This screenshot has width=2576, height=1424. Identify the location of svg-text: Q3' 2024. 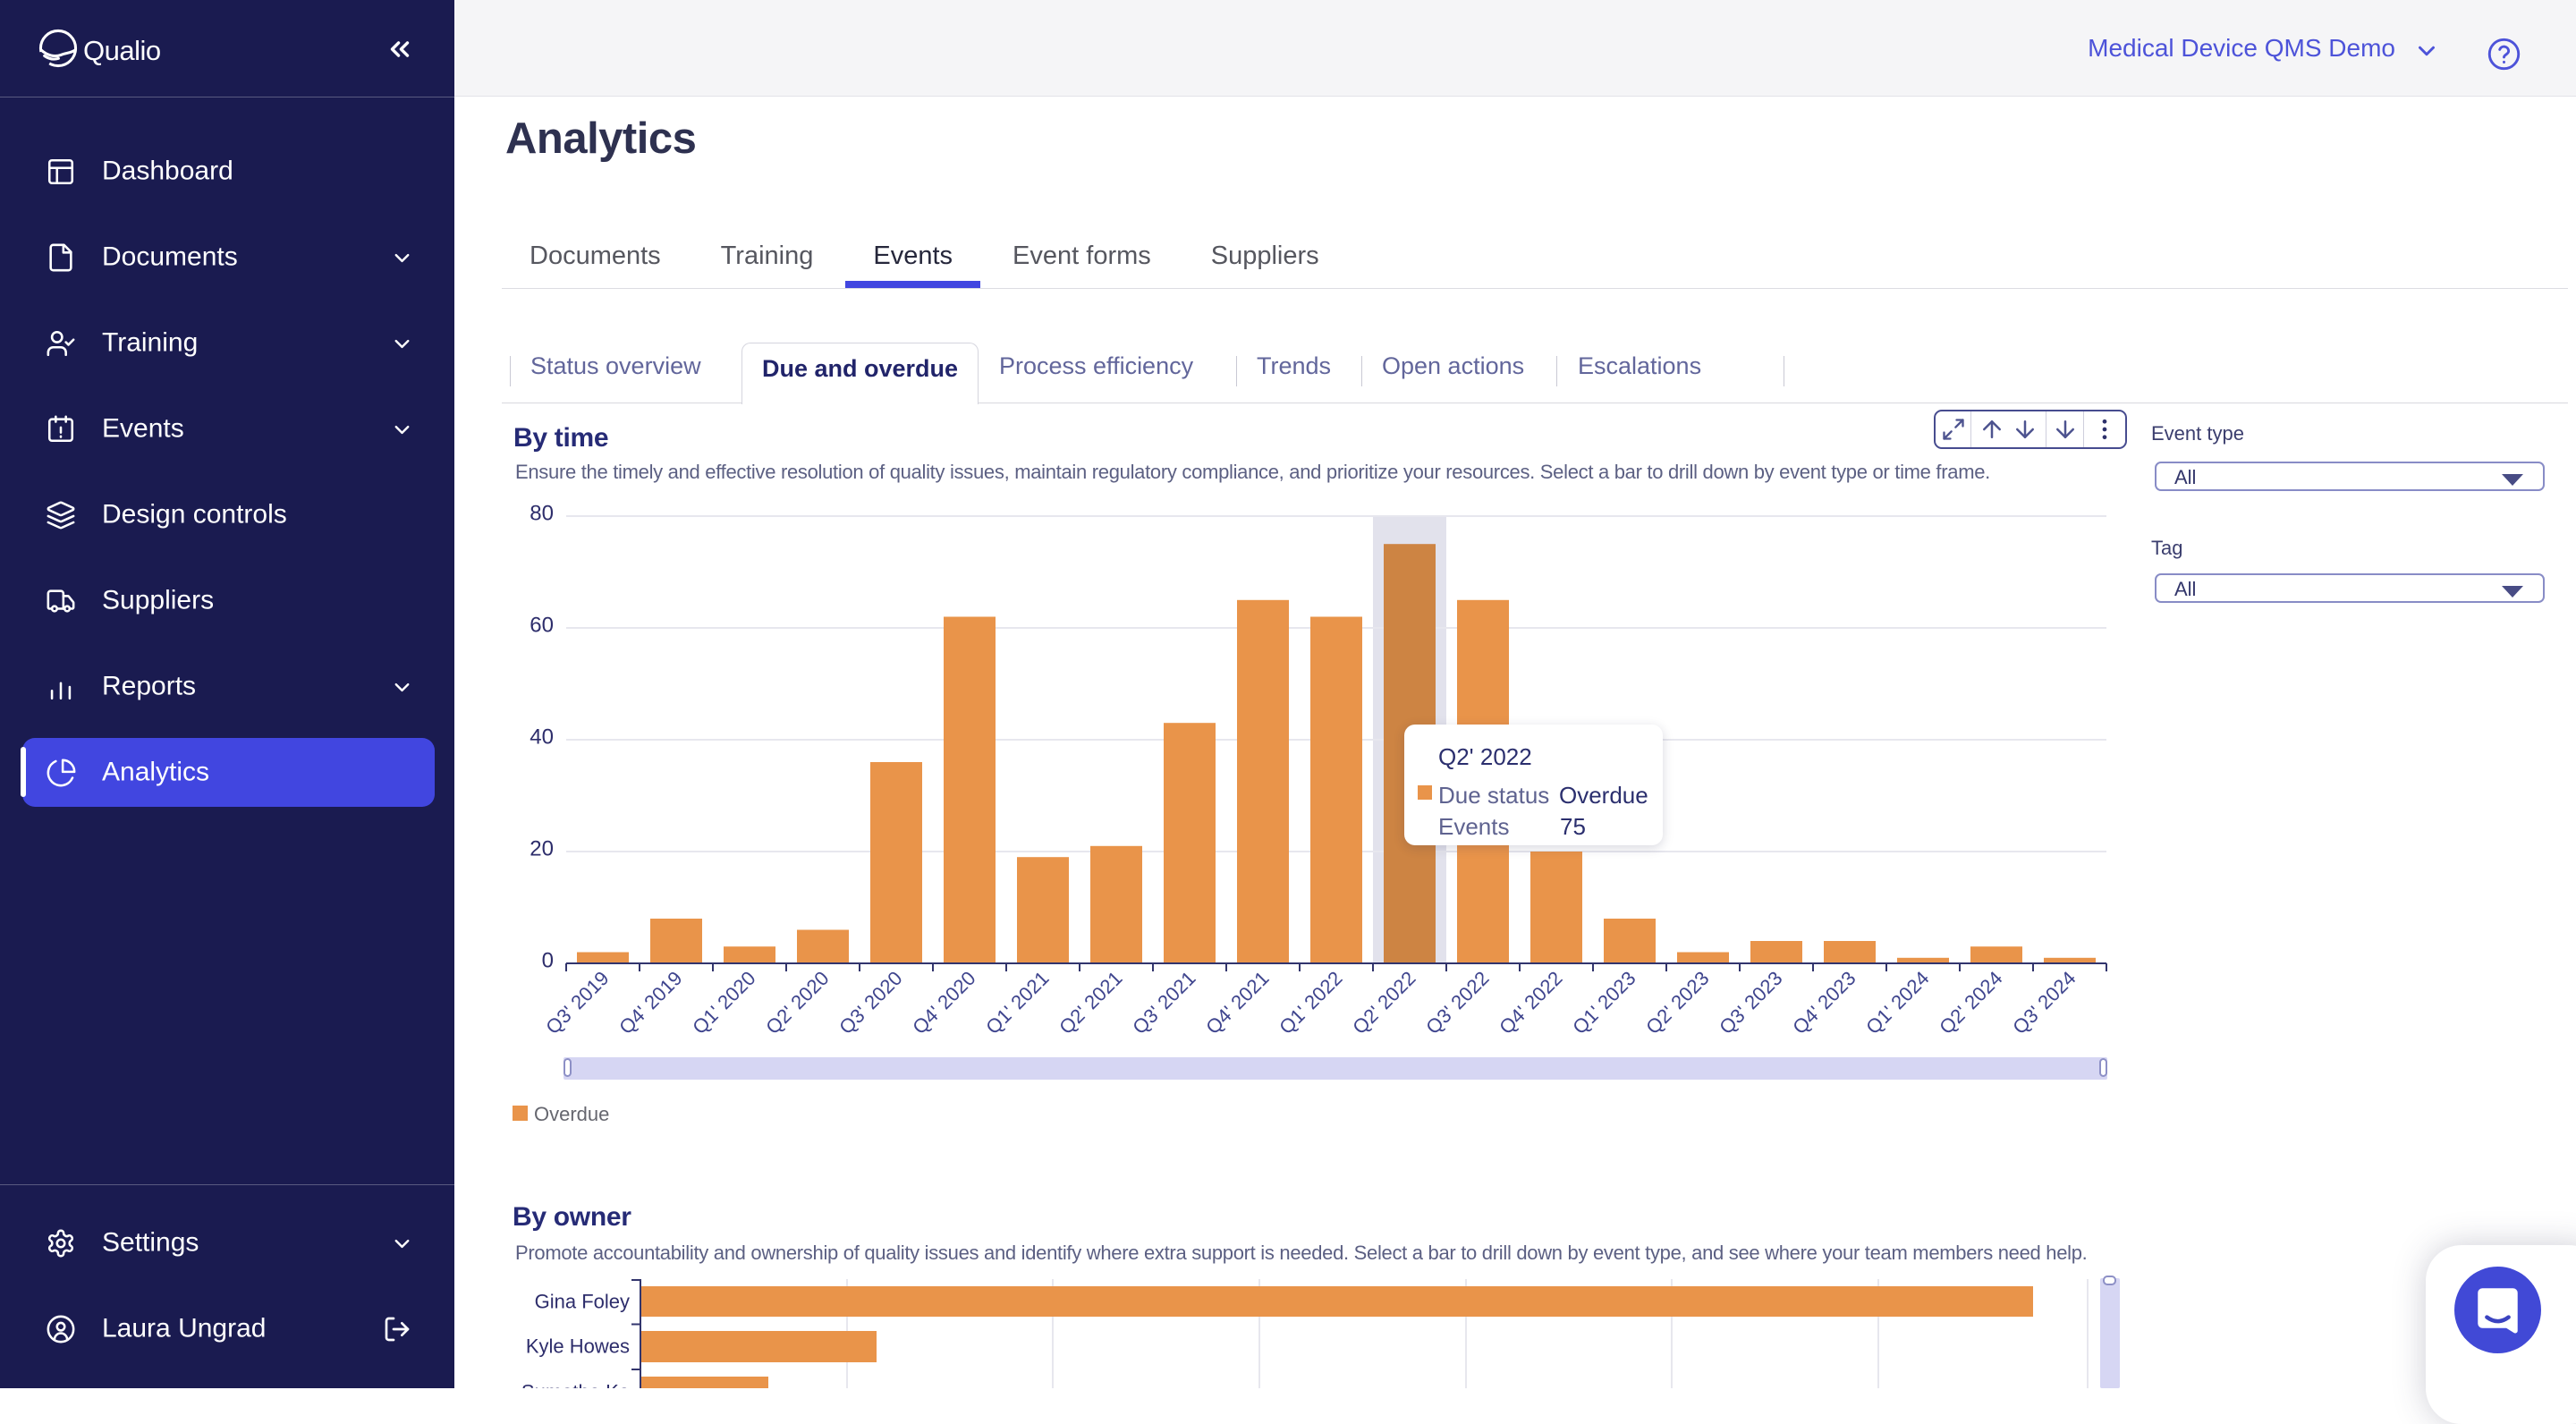
(2044, 1002).